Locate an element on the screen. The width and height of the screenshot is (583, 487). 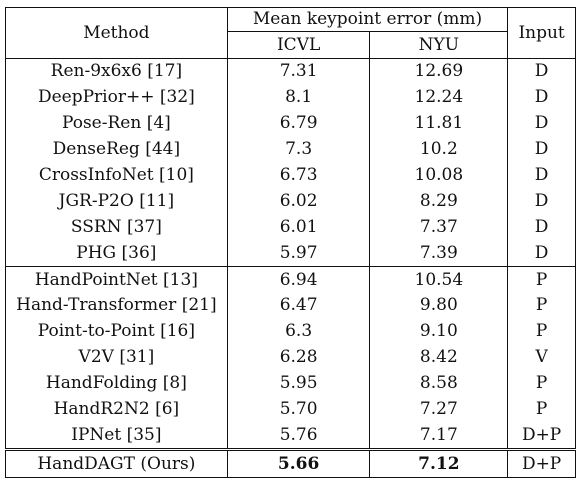
header-row-top: Method Mean keypoint error (mm) Input is located at coordinates (290, 33).